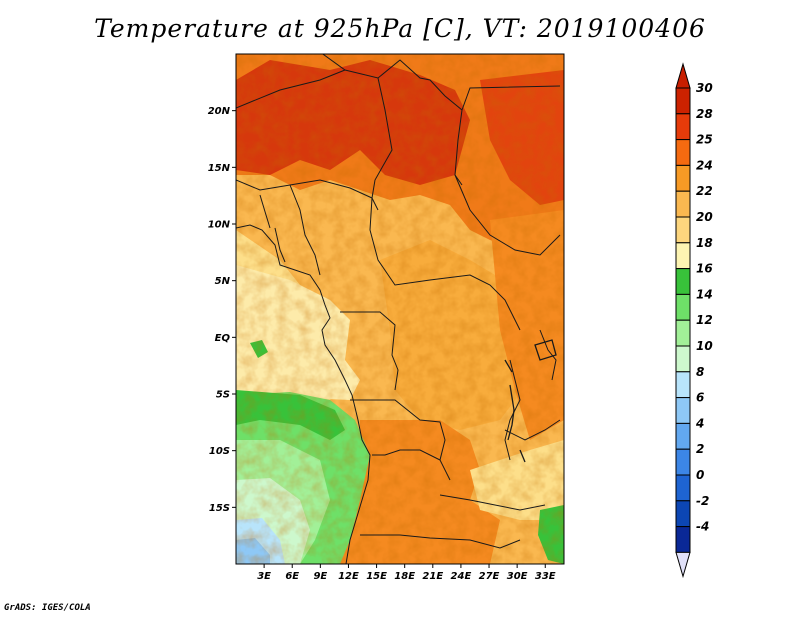 The height and width of the screenshot is (618, 800). Describe the element at coordinates (489, 576) in the screenshot. I see `lon-tick-label: 27E` at that location.